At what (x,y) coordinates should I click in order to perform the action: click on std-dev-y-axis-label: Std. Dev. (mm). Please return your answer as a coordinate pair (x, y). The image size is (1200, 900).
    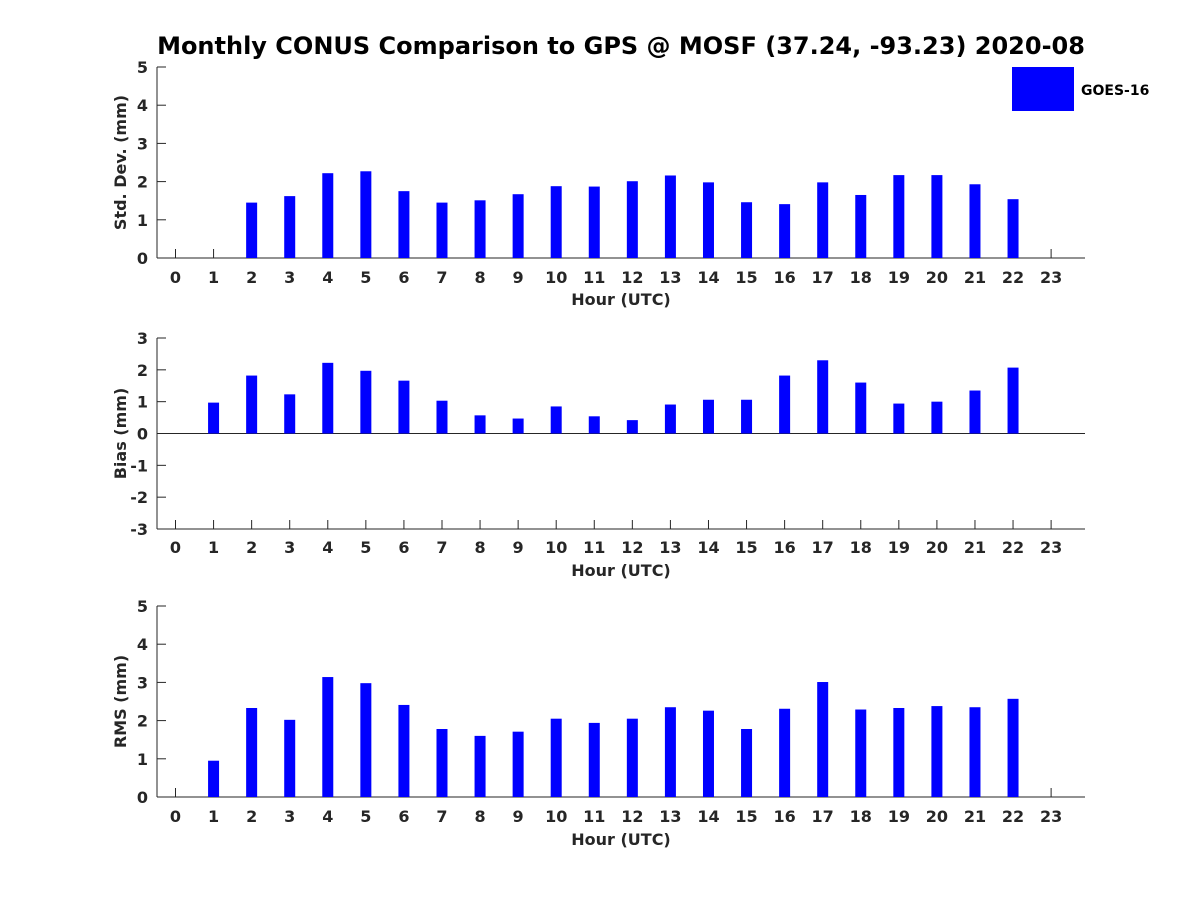
    Looking at the image, I should click on (120, 162).